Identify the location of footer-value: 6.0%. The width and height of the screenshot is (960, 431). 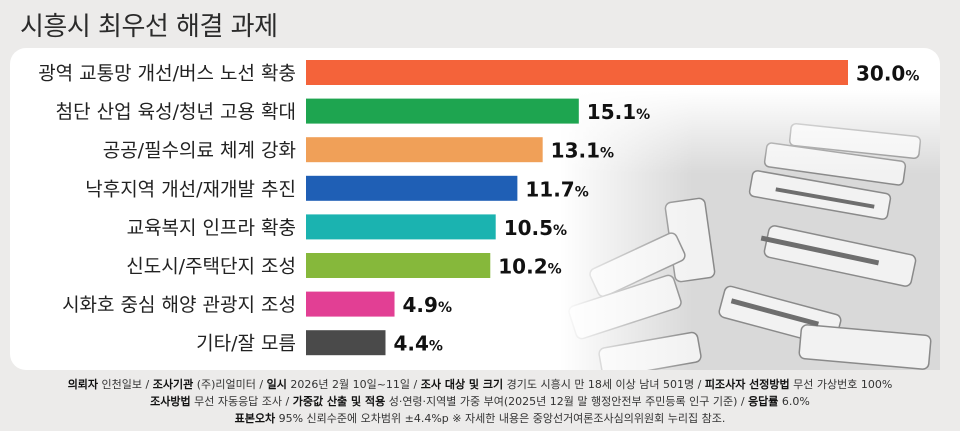
(794, 401).